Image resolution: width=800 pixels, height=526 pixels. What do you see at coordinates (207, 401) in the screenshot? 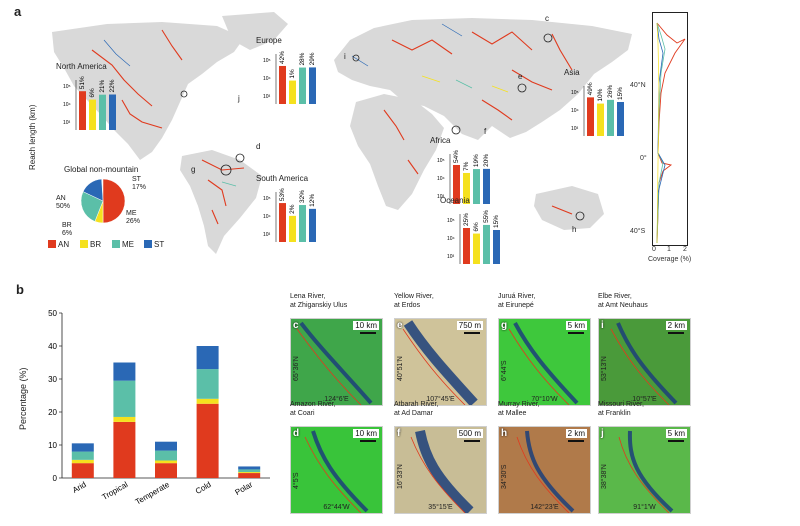
I see `b-bar-cold-br` at bounding box center [207, 401].